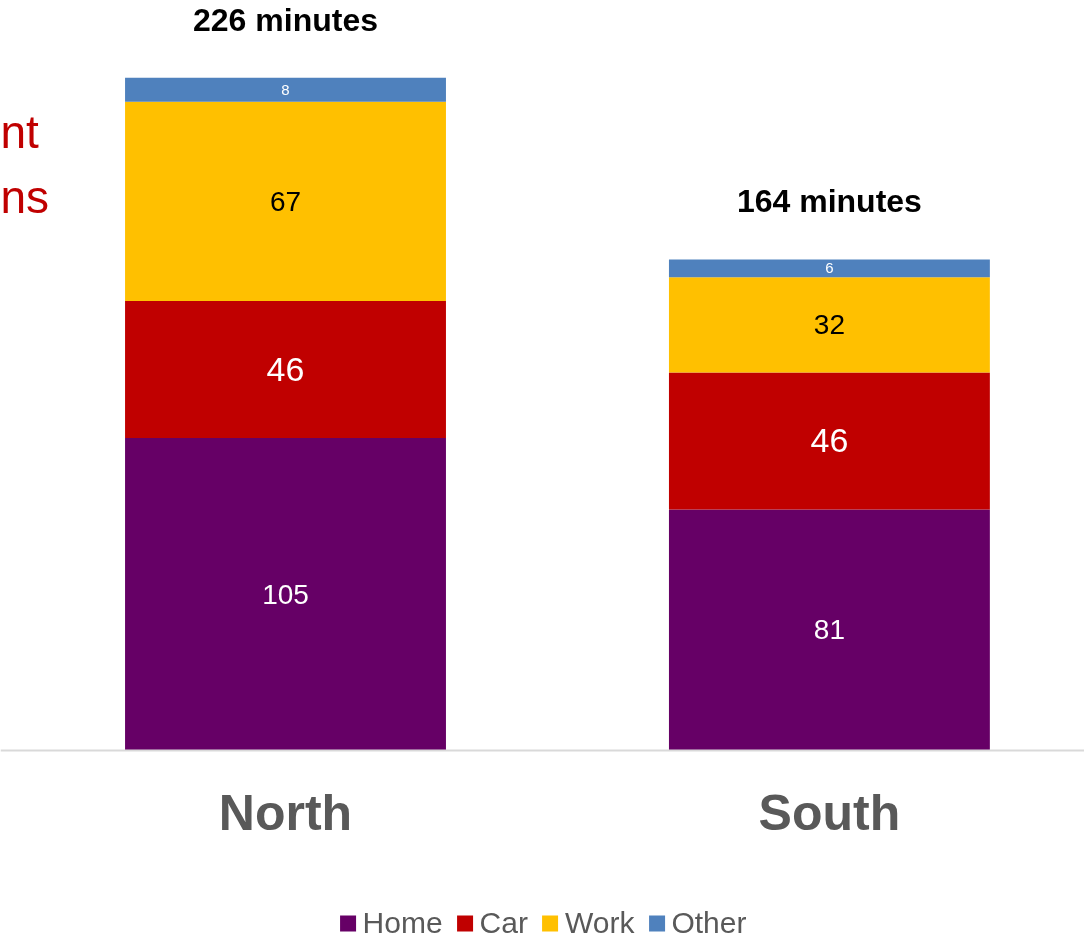  What do you see at coordinates (25, 196) in the screenshot?
I see `annotation: ns` at bounding box center [25, 196].